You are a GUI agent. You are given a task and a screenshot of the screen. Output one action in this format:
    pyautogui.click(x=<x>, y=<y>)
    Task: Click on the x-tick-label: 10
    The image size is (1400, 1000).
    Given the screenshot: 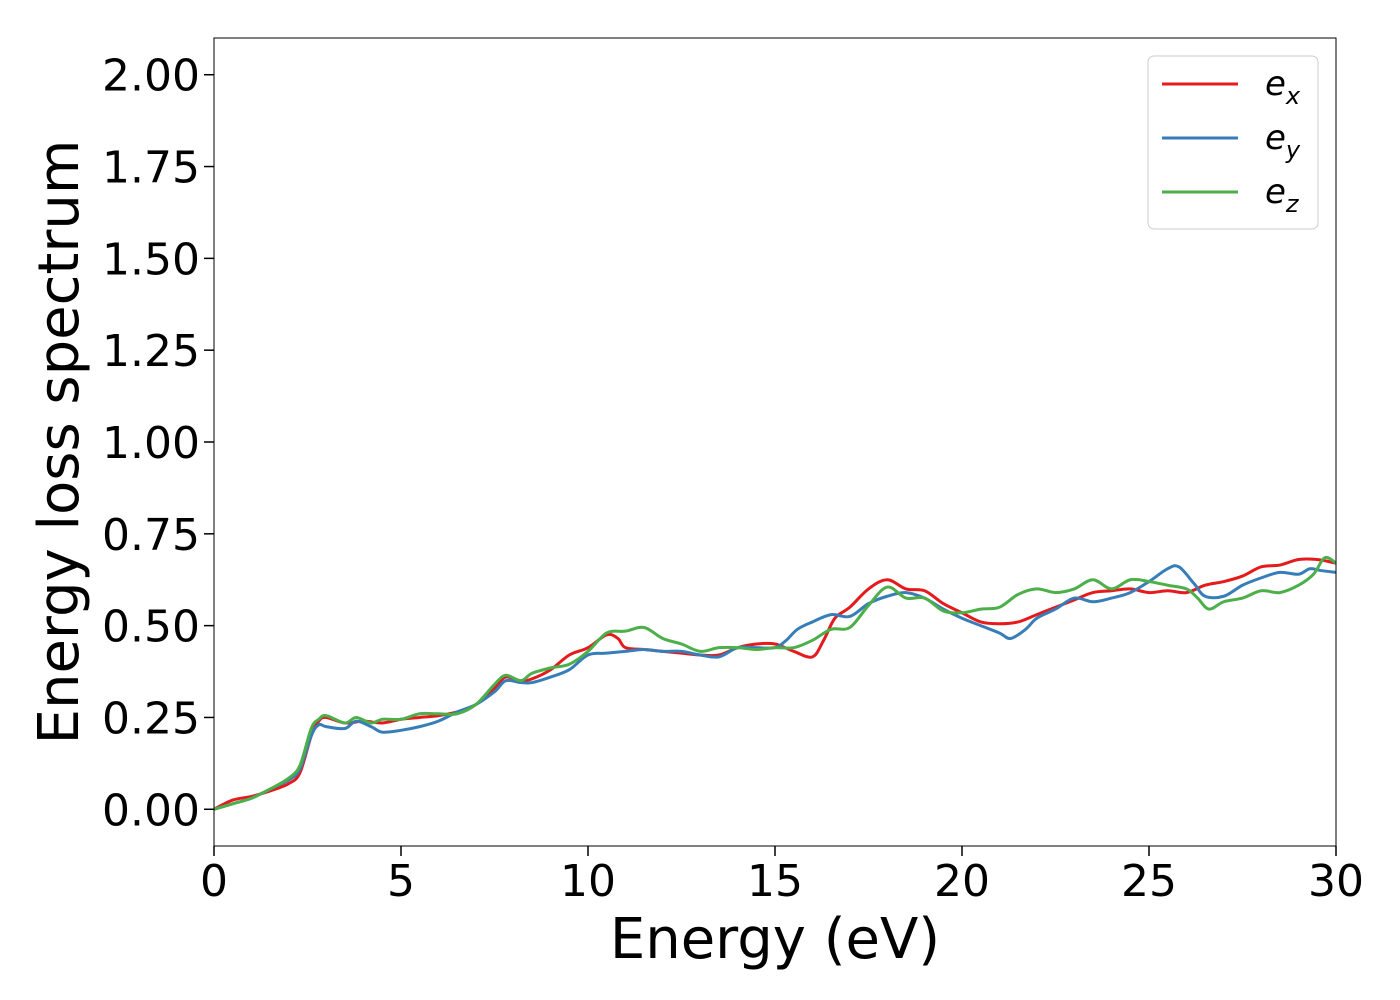 What is the action you would take?
    pyautogui.click(x=588, y=881)
    